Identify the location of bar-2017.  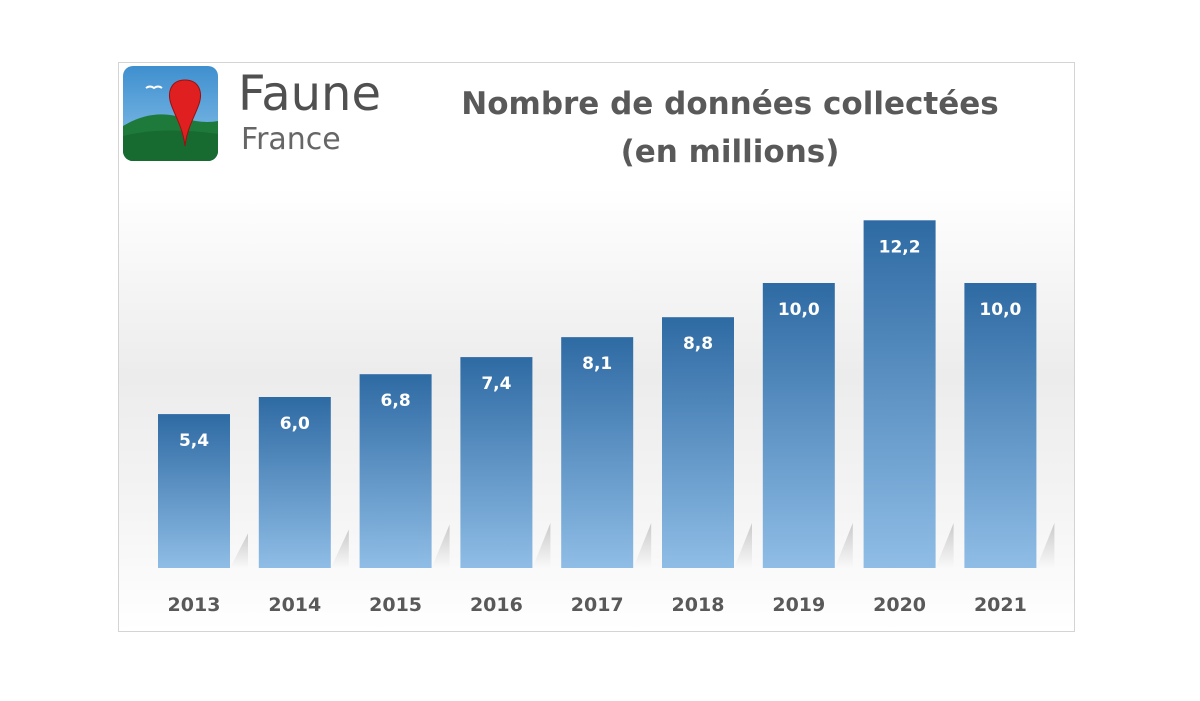
(597, 452).